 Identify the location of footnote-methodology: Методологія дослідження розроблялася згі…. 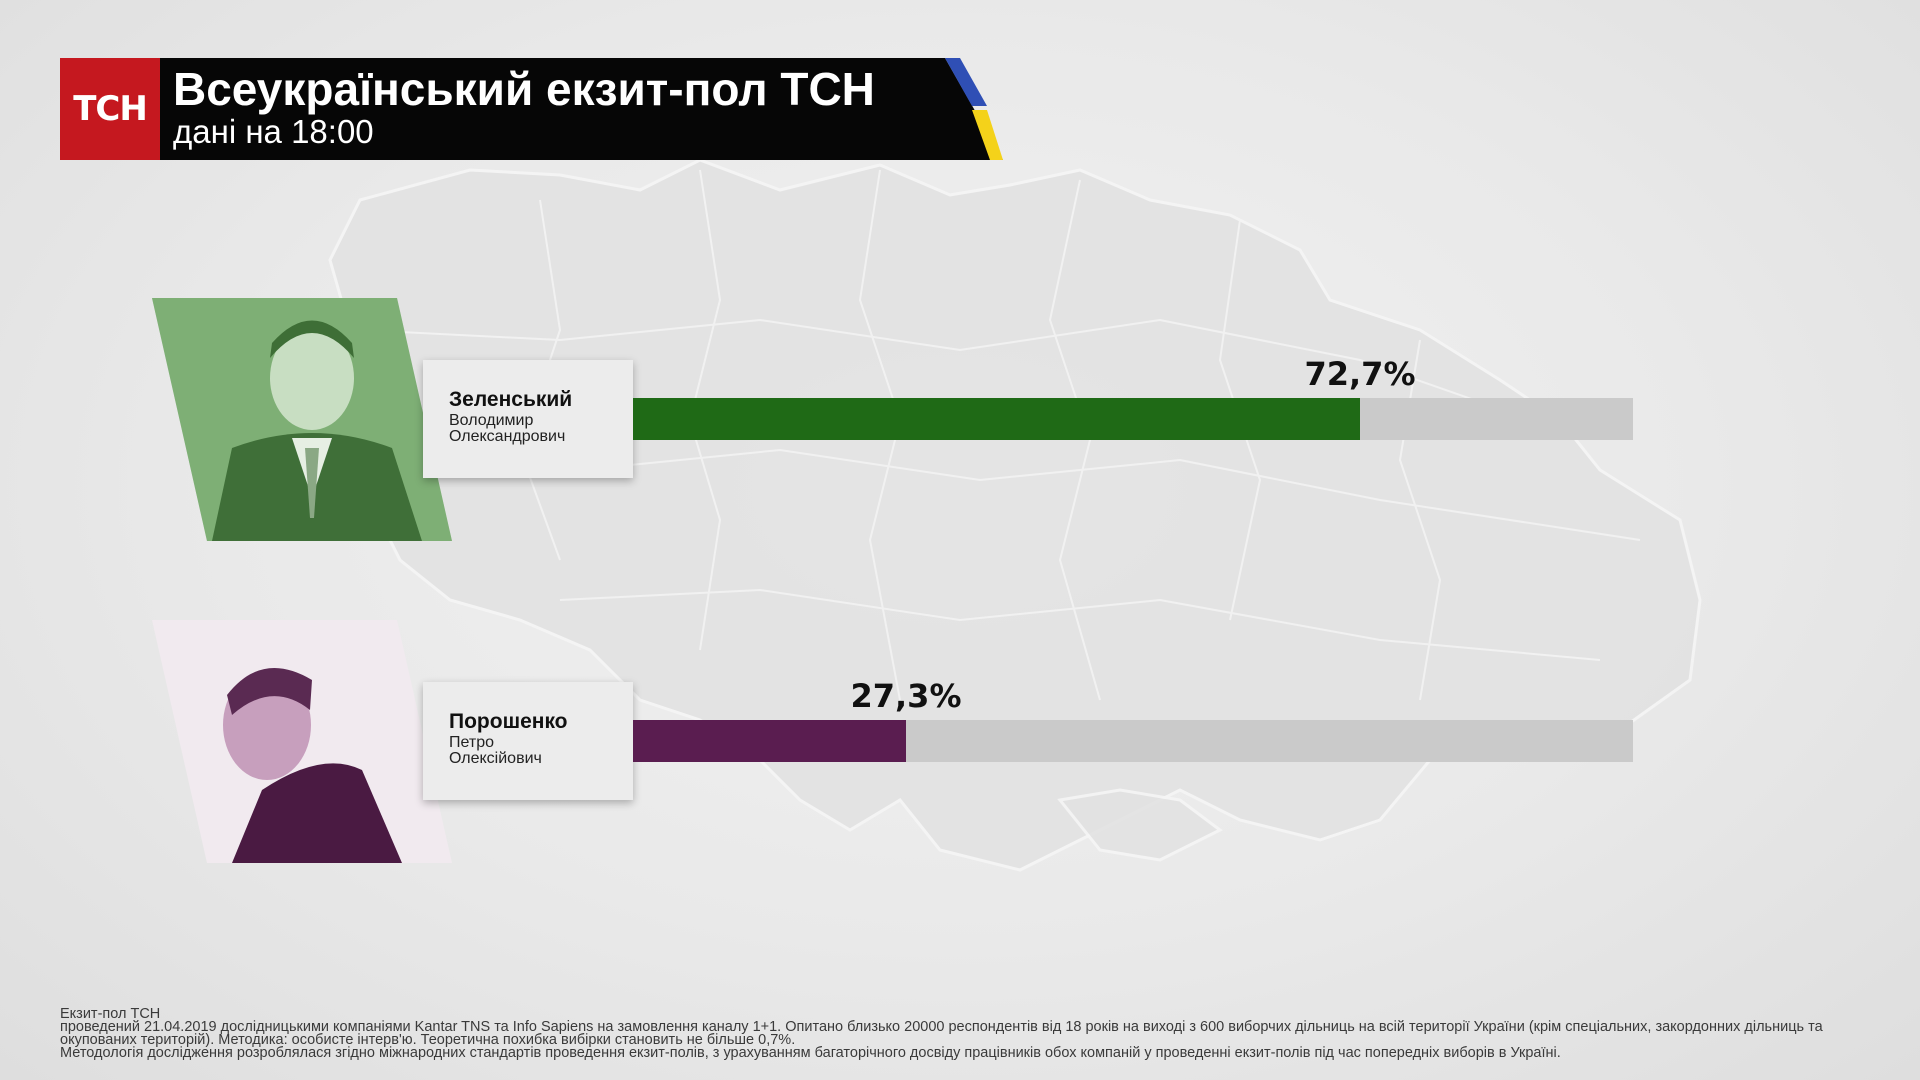
(810, 1053).